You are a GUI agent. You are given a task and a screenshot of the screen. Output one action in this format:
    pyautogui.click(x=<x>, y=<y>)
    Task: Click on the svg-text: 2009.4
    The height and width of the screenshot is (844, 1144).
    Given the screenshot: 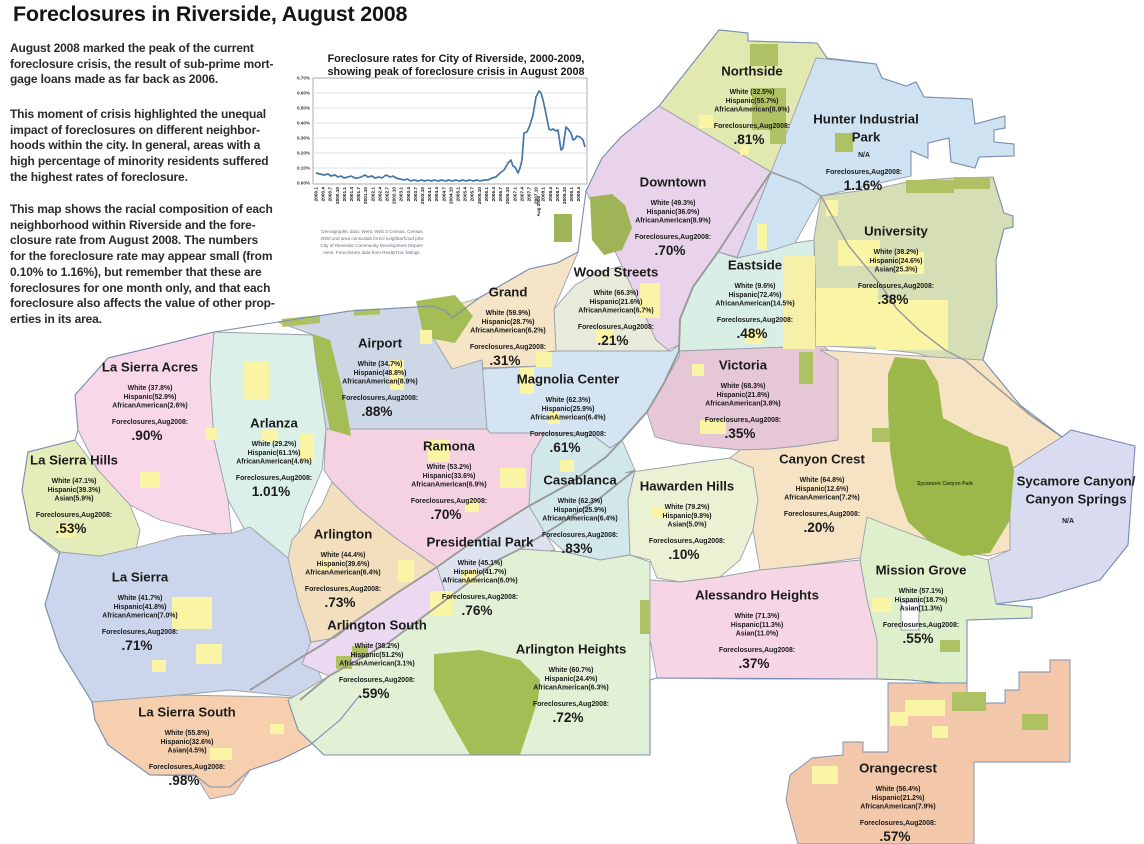 What is the action you would take?
    pyautogui.click(x=578, y=194)
    